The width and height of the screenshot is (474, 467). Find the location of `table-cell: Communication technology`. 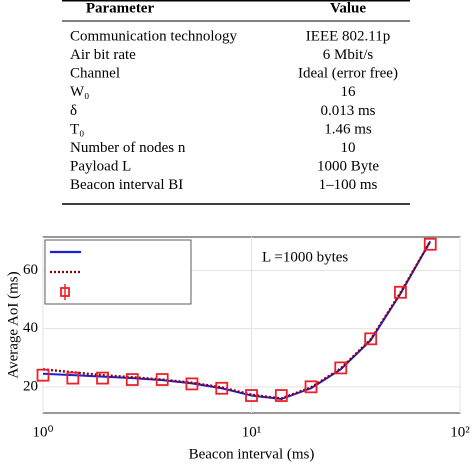

table-cell: Communication technology is located at coordinates (154, 36).